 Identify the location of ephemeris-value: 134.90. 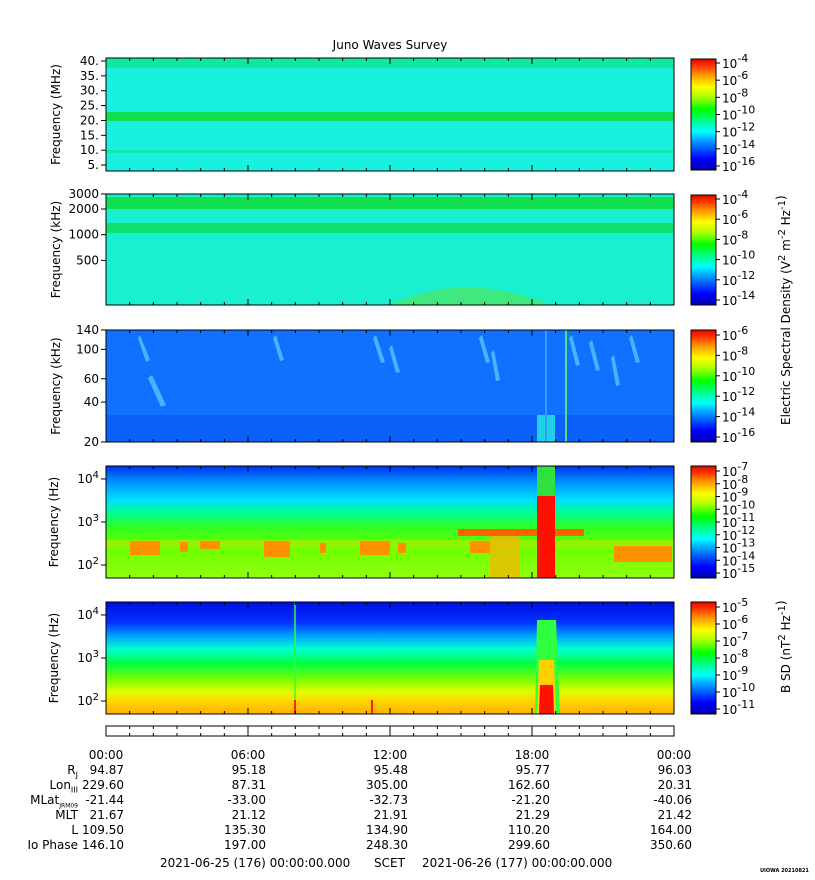
(387, 830).